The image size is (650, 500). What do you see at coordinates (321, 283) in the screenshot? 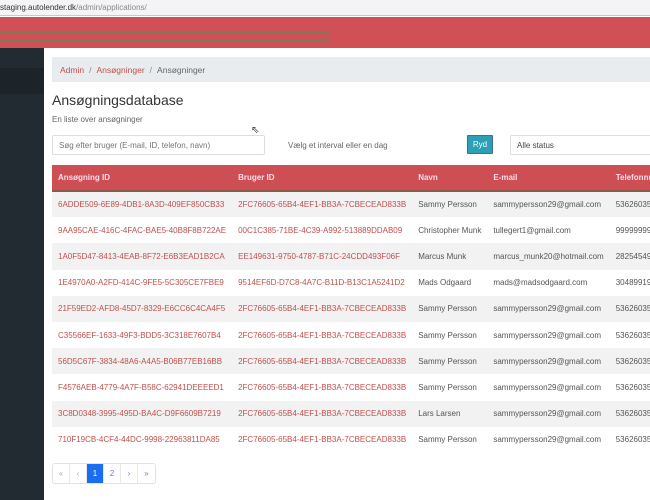
I see `cell-user-id: 9514EF6D-D7C8-4A7C-B11D-B13C1A5241D2` at bounding box center [321, 283].